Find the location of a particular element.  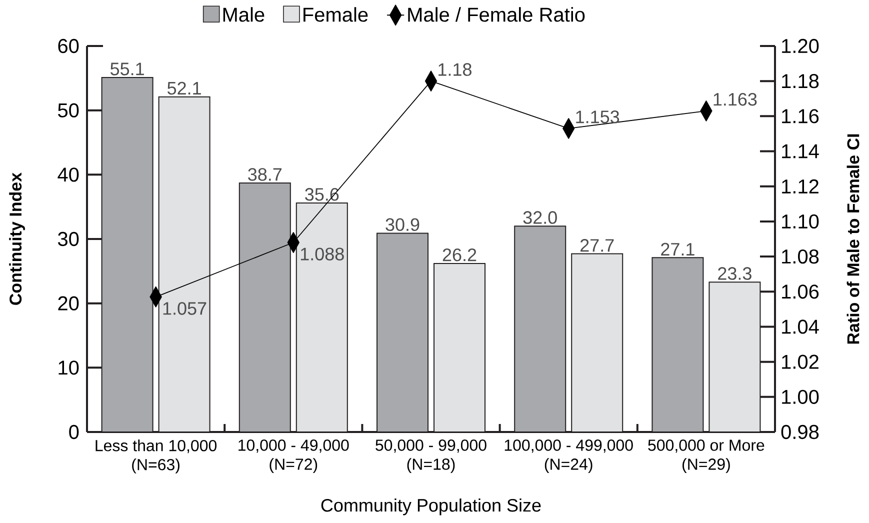

y-tick-label: 20 is located at coordinates (68, 303).